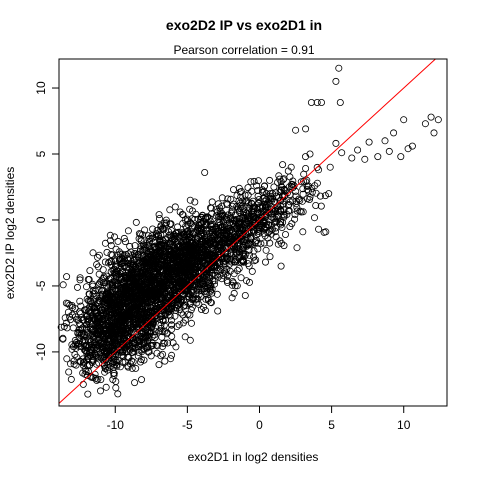 The height and width of the screenshot is (480, 480). Describe the element at coordinates (41, 285) in the screenshot. I see `y-tick-label: -5` at that location.